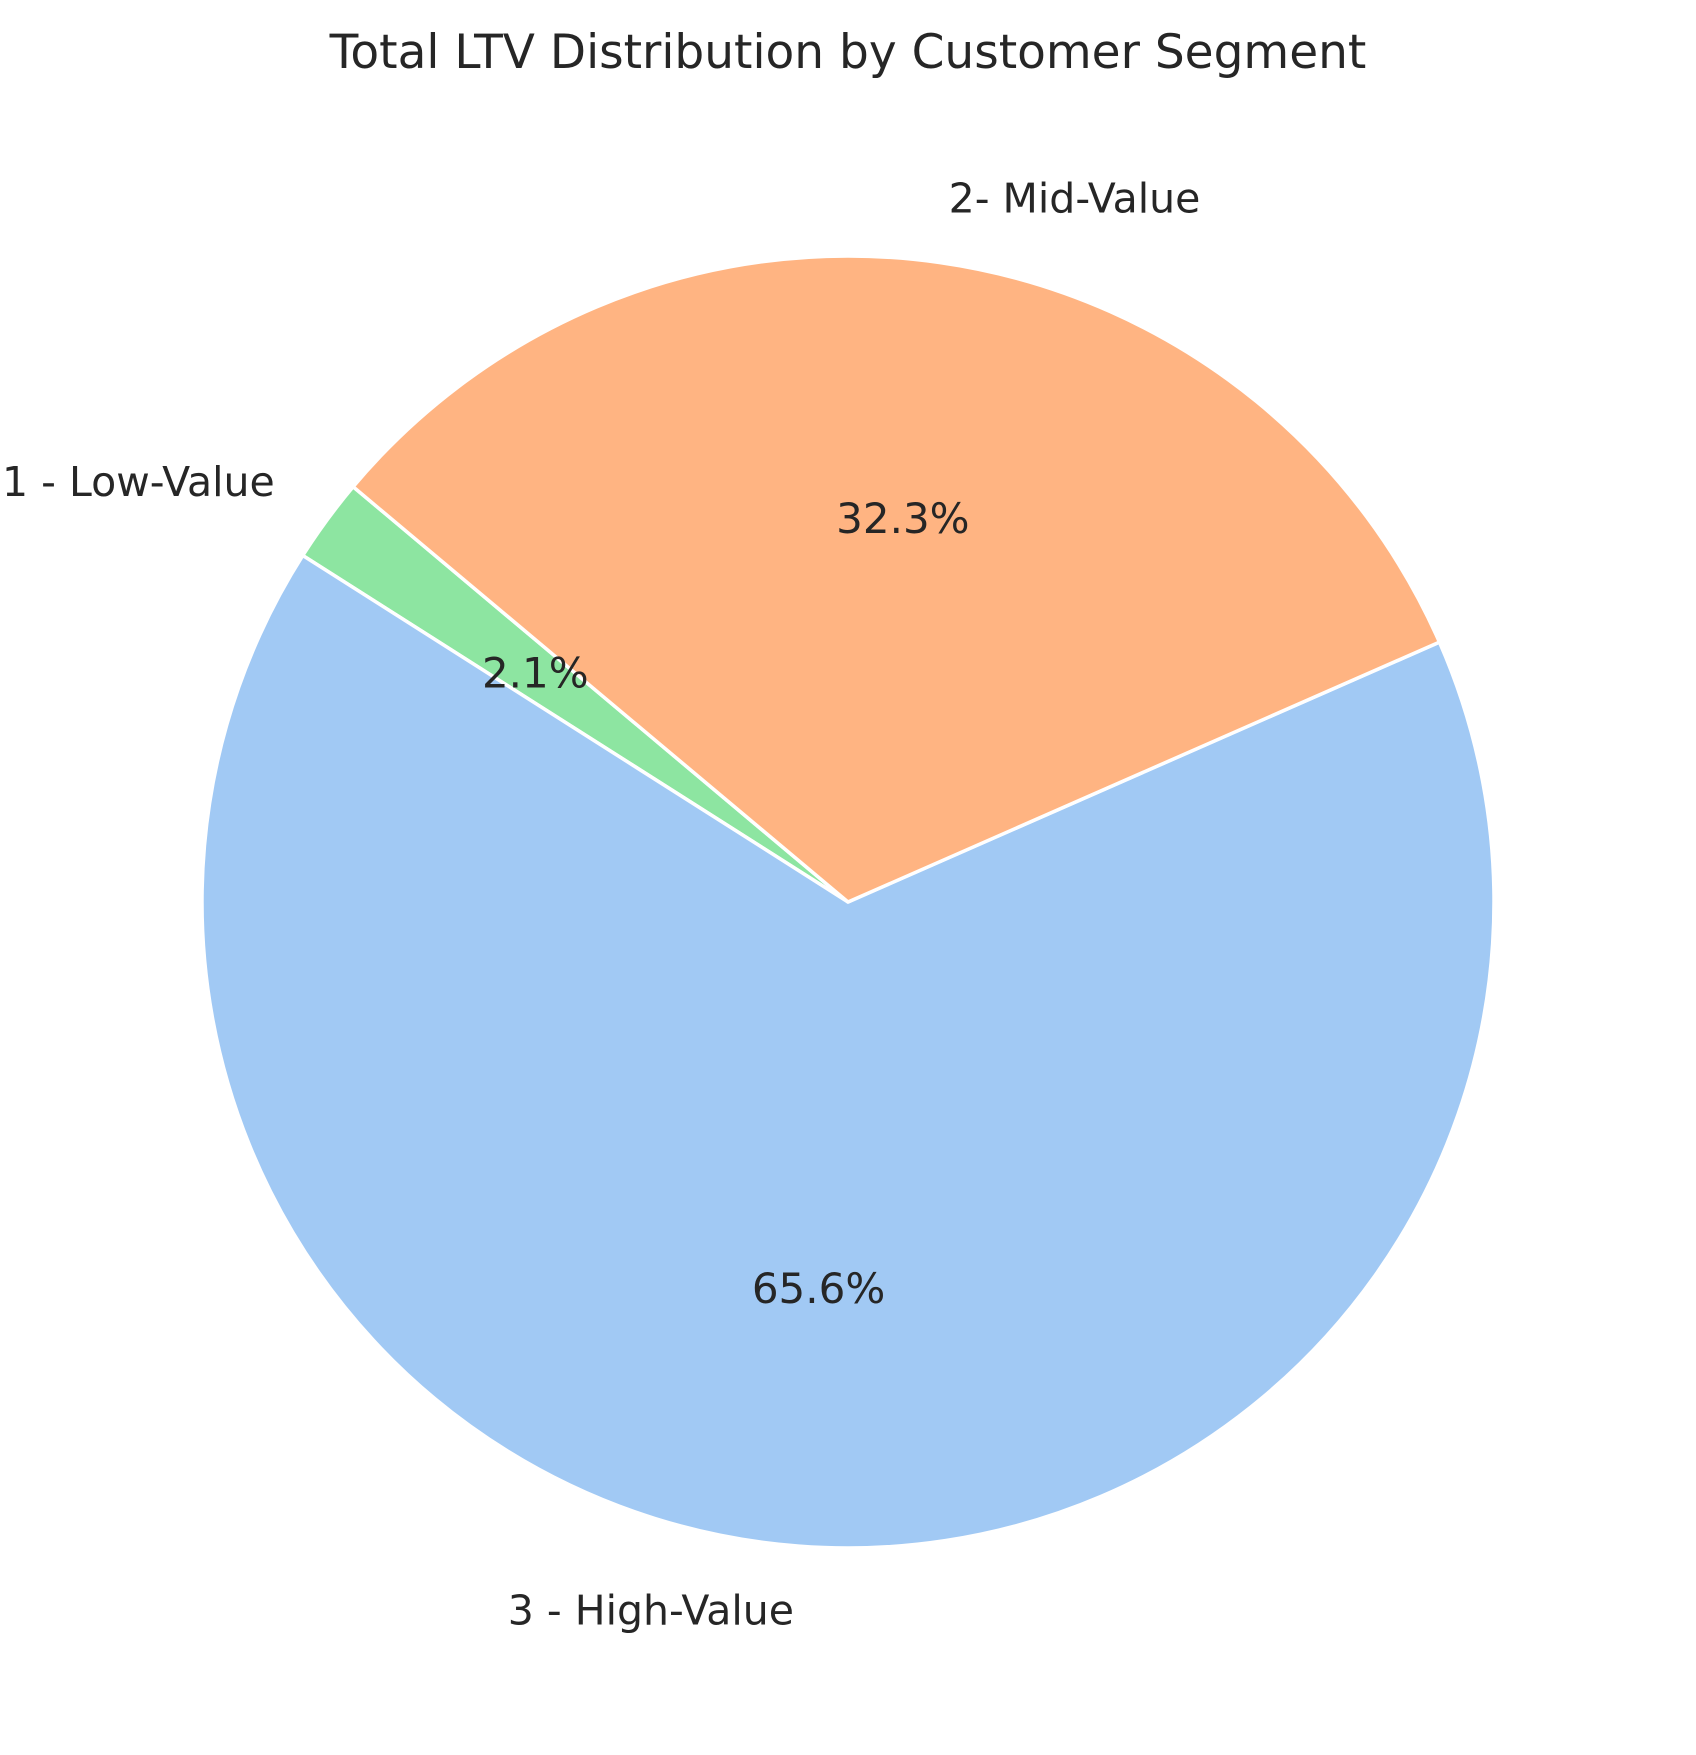 The width and height of the screenshot is (1696, 1755). Describe the element at coordinates (1075, 199) in the screenshot. I see `slice-label-3: 2- Mid-Value` at that location.